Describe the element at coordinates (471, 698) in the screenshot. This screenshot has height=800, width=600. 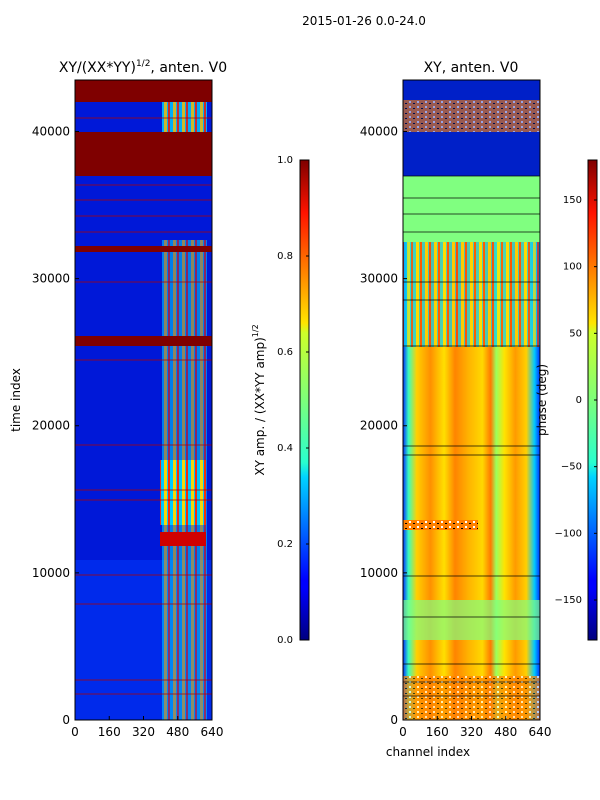
I see `right-heatmap-bottom-mixed` at that location.